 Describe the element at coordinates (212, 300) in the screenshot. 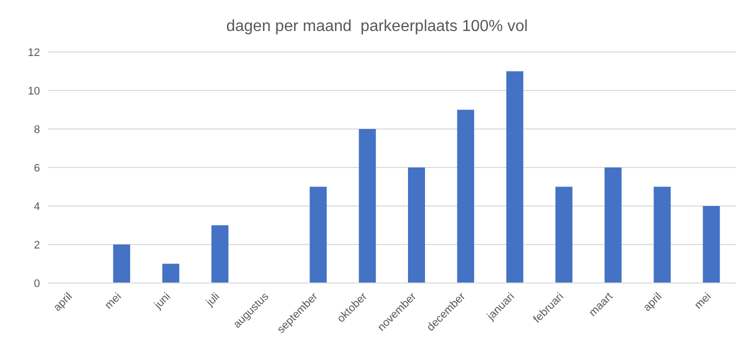

I see `x-tick-label: juli` at that location.